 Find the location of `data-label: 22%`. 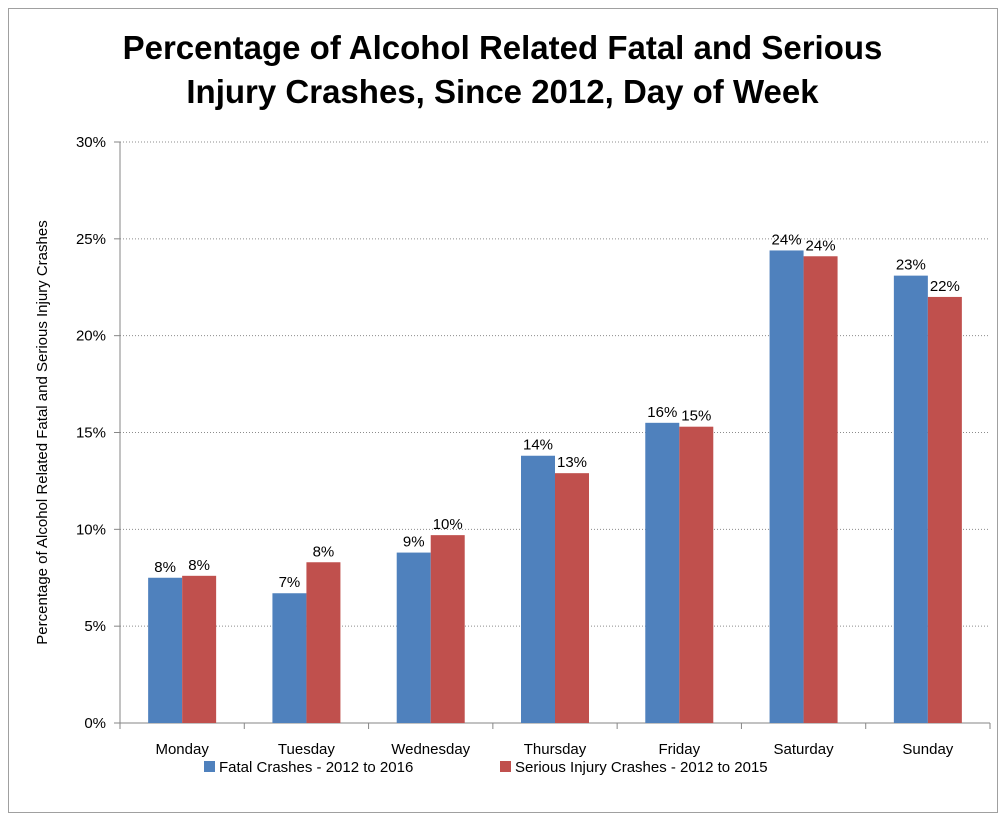

data-label: 22% is located at coordinates (945, 286).